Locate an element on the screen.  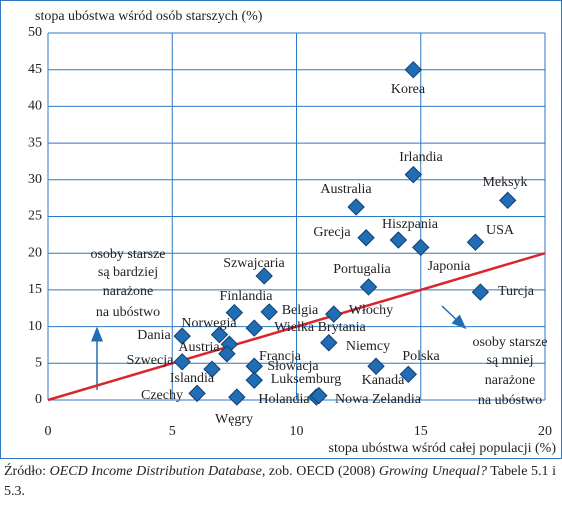
y-axis-title: stopa ubóstwa wśród osób starszych (%) is located at coordinates (149, 16).